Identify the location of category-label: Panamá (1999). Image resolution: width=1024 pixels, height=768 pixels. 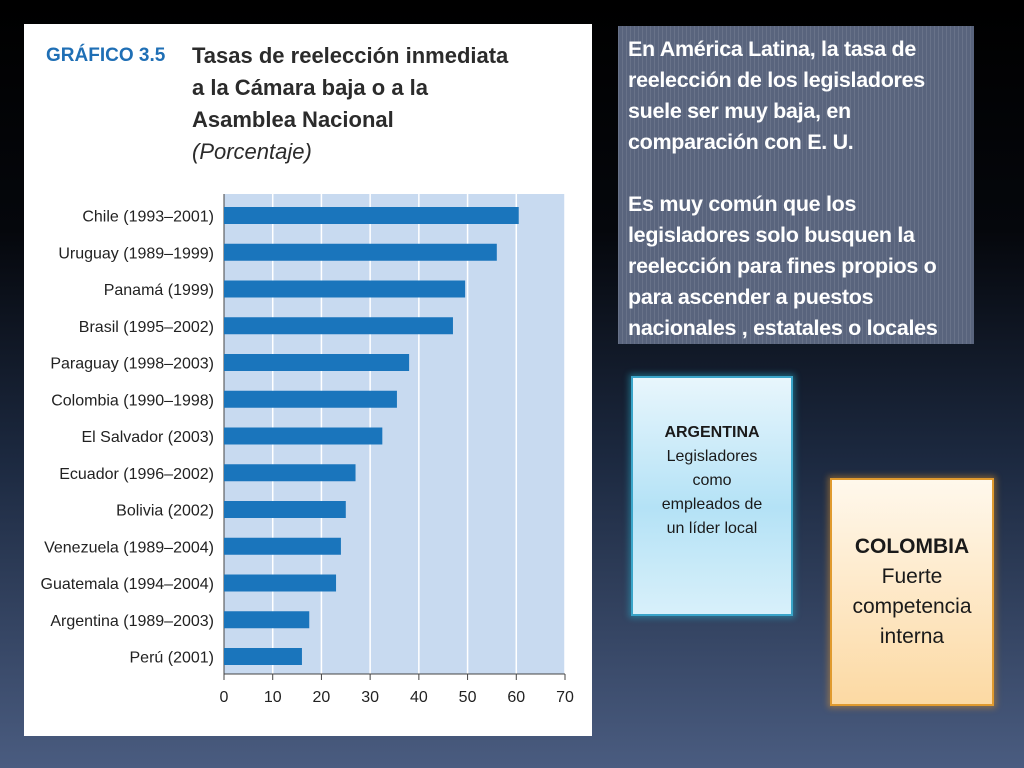
(159, 290).